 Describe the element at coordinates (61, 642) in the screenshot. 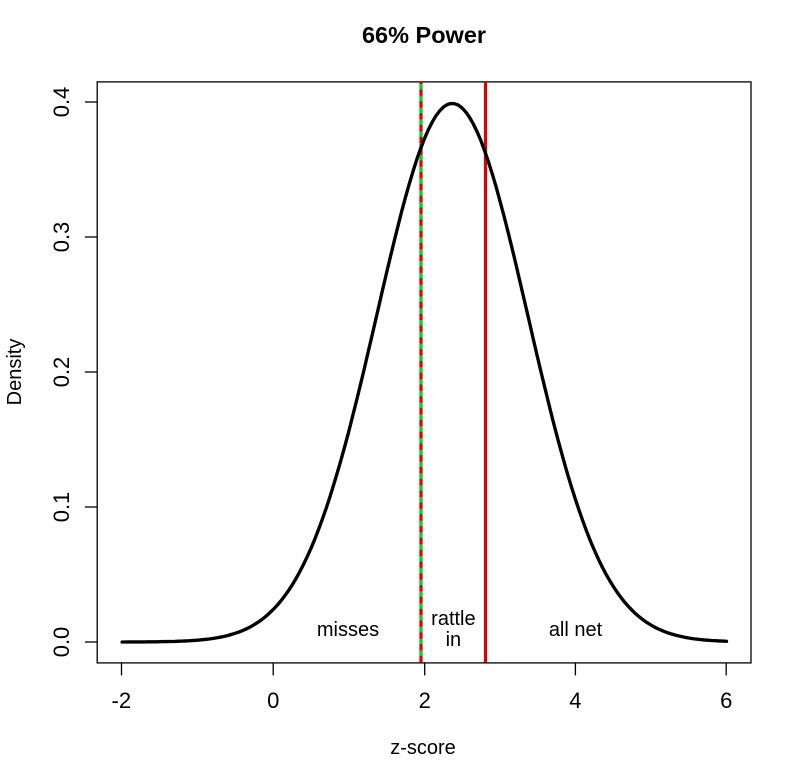

I see `svg-text: 0.0` at that location.